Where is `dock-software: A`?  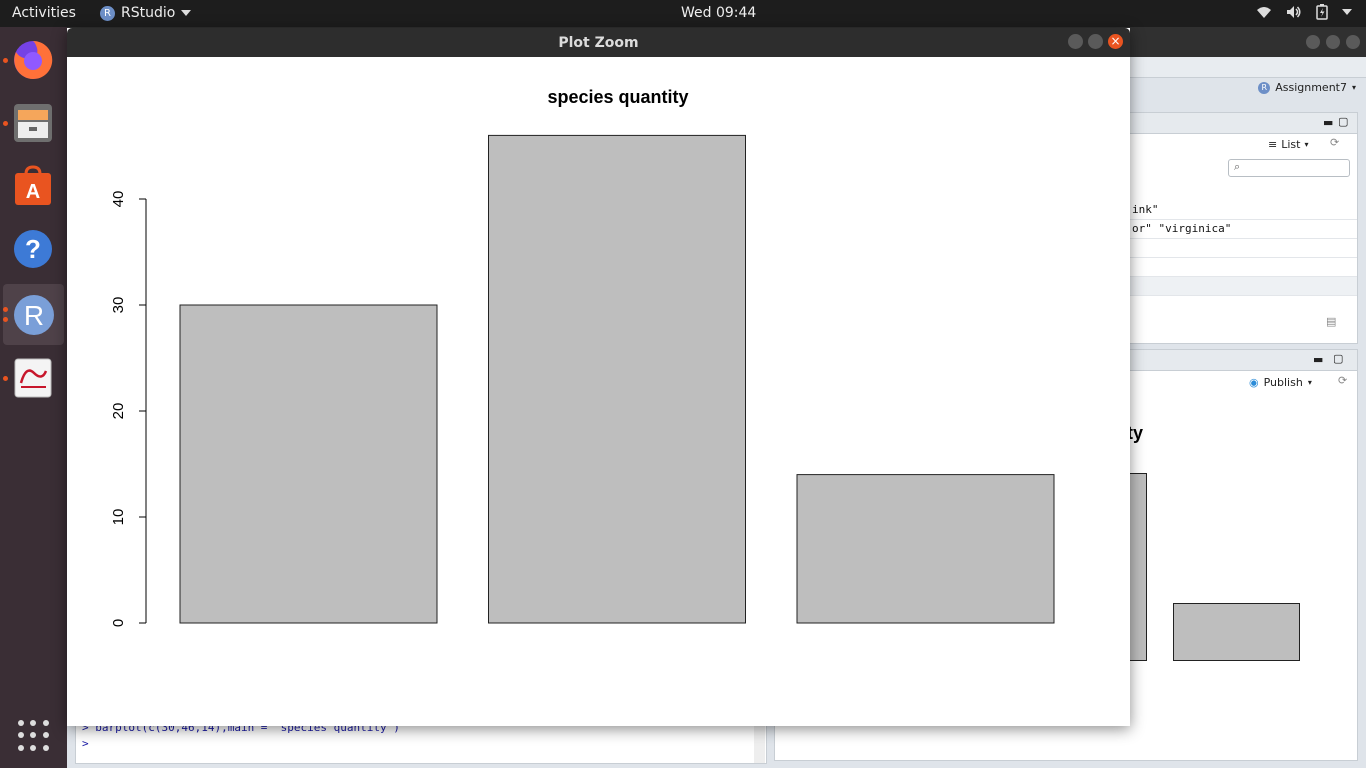 dock-software: A is located at coordinates (33, 186).